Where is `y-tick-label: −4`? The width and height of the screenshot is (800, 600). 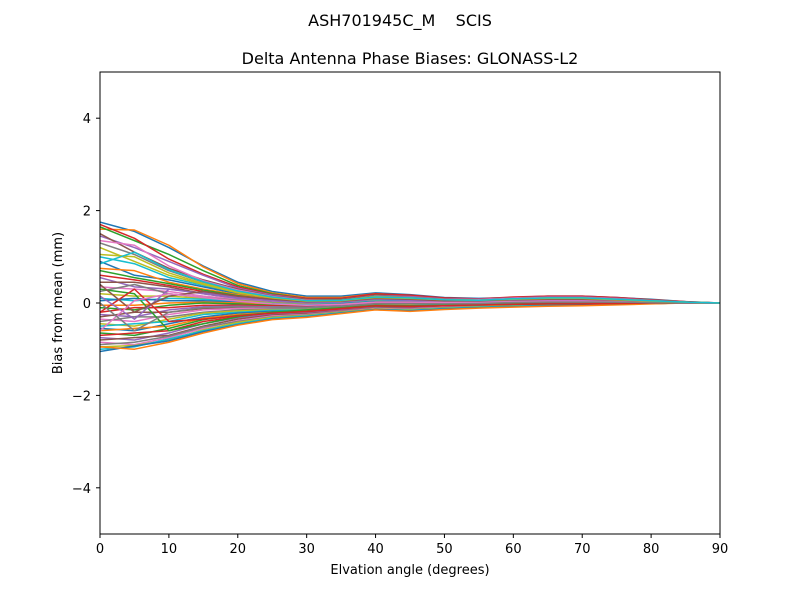
y-tick-label: −4 is located at coordinates (81, 489).